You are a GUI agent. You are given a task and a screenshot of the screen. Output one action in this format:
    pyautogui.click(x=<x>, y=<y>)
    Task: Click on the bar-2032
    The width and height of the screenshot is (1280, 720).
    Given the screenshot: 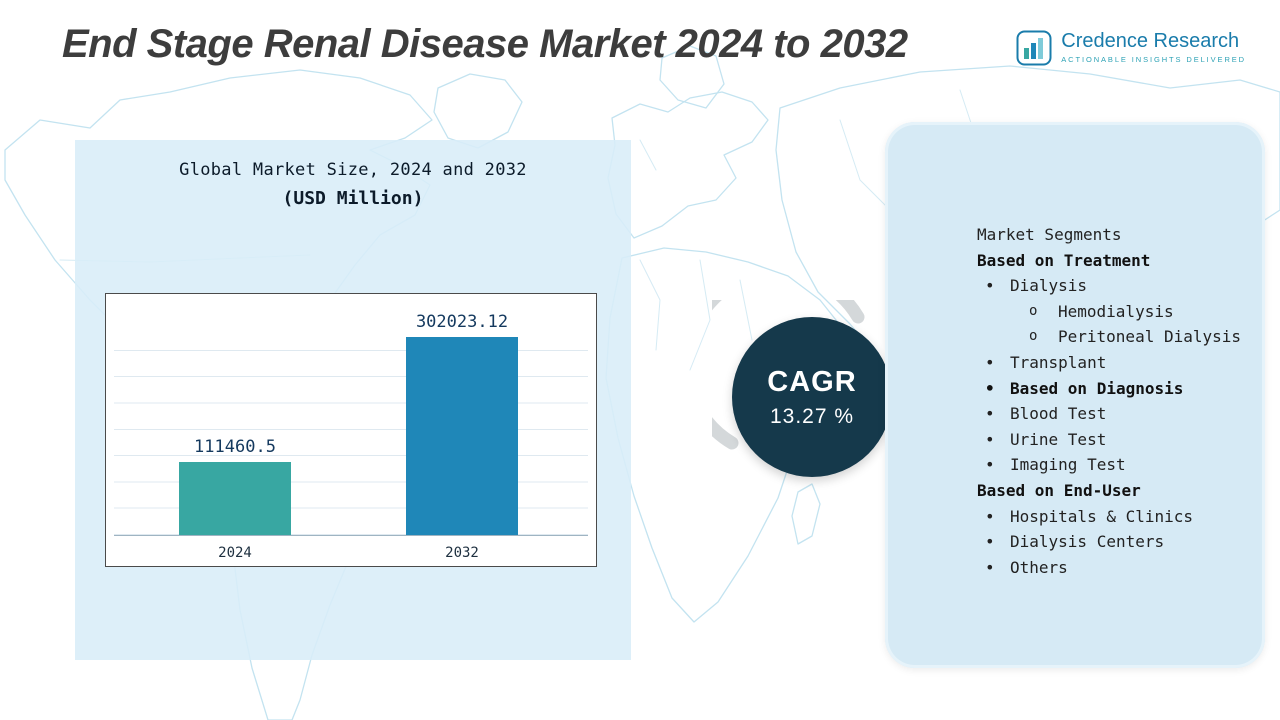 What is the action you would take?
    pyautogui.click(x=462, y=436)
    